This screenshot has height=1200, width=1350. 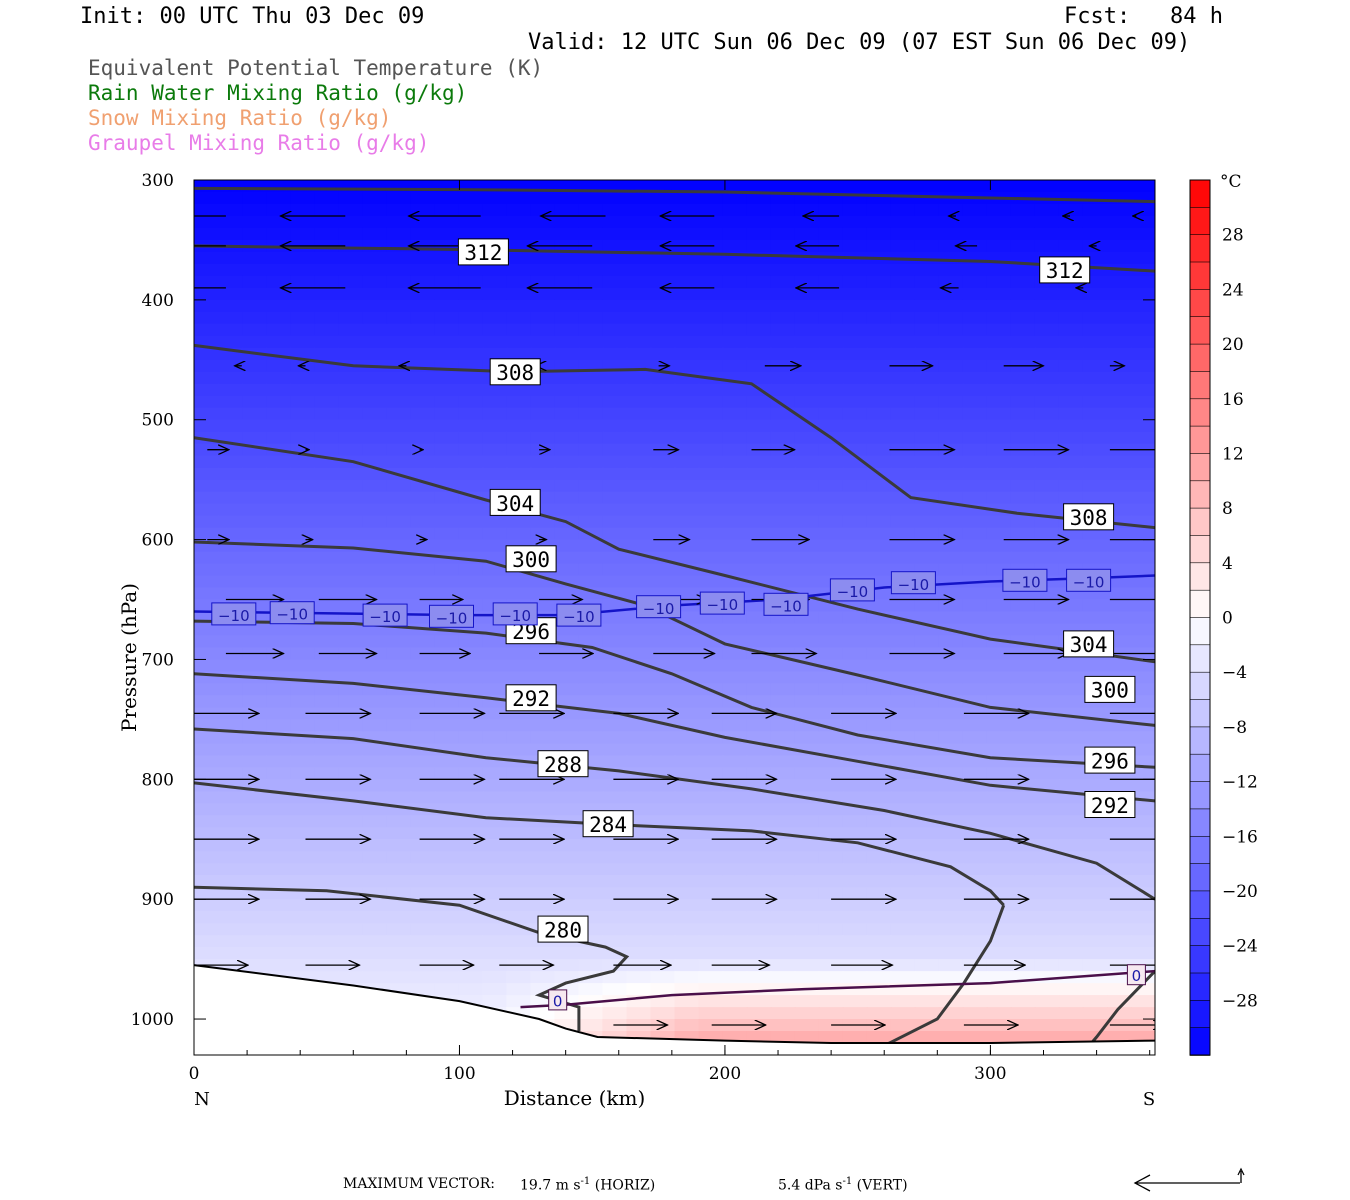 I want to click on isotherm-minus10-label-box, so click(x=234, y=614).